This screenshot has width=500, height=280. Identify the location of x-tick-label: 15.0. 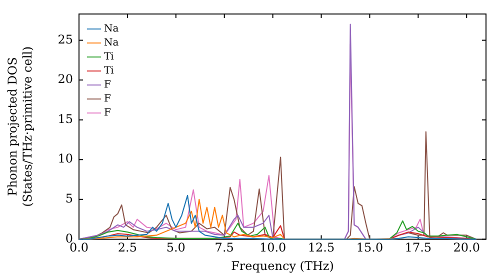
(370, 247).